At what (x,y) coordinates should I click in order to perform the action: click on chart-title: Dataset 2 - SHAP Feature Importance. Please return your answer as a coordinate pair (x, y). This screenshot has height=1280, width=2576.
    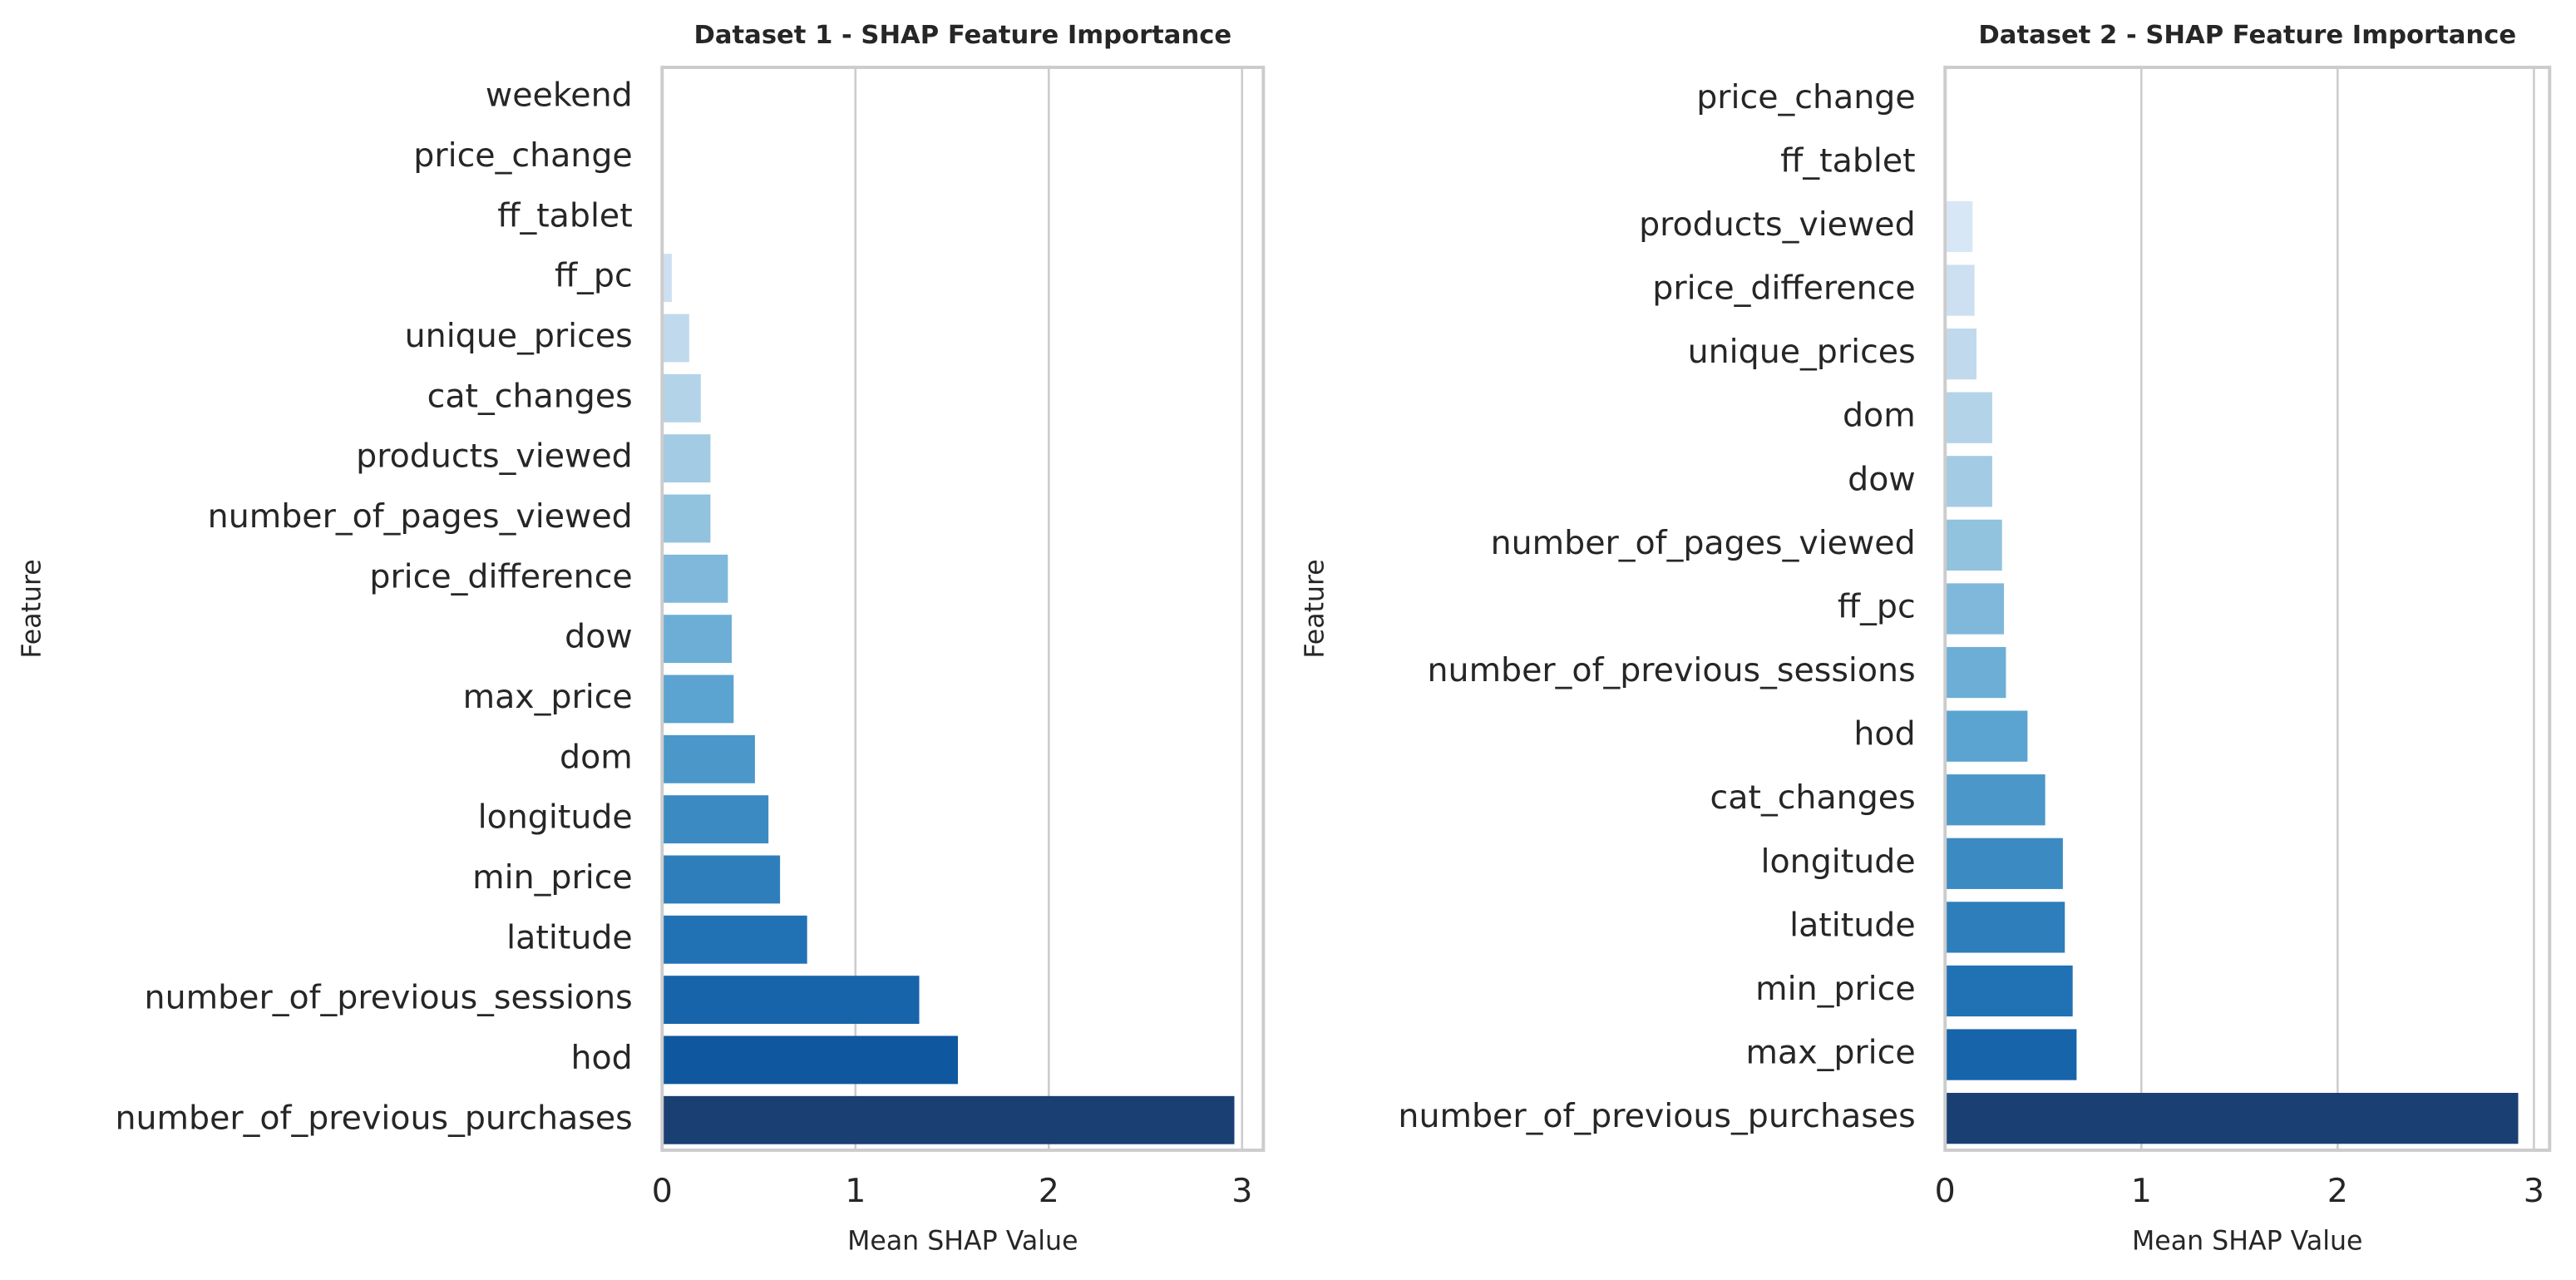
    Looking at the image, I should click on (2247, 35).